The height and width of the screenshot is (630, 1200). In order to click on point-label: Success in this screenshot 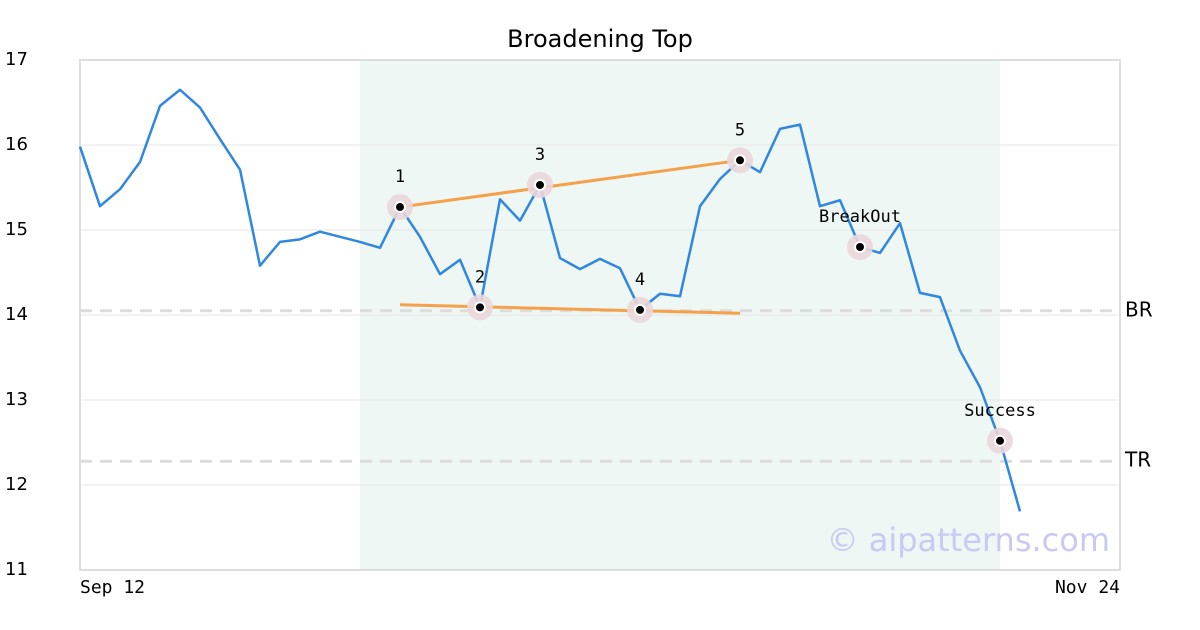, I will do `click(1000, 411)`.